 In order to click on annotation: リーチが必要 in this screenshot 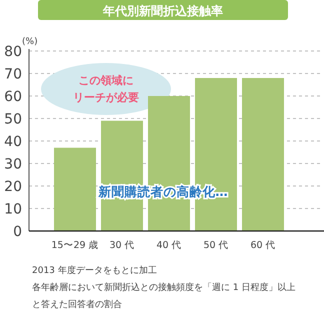, I will do `click(106, 97)`.